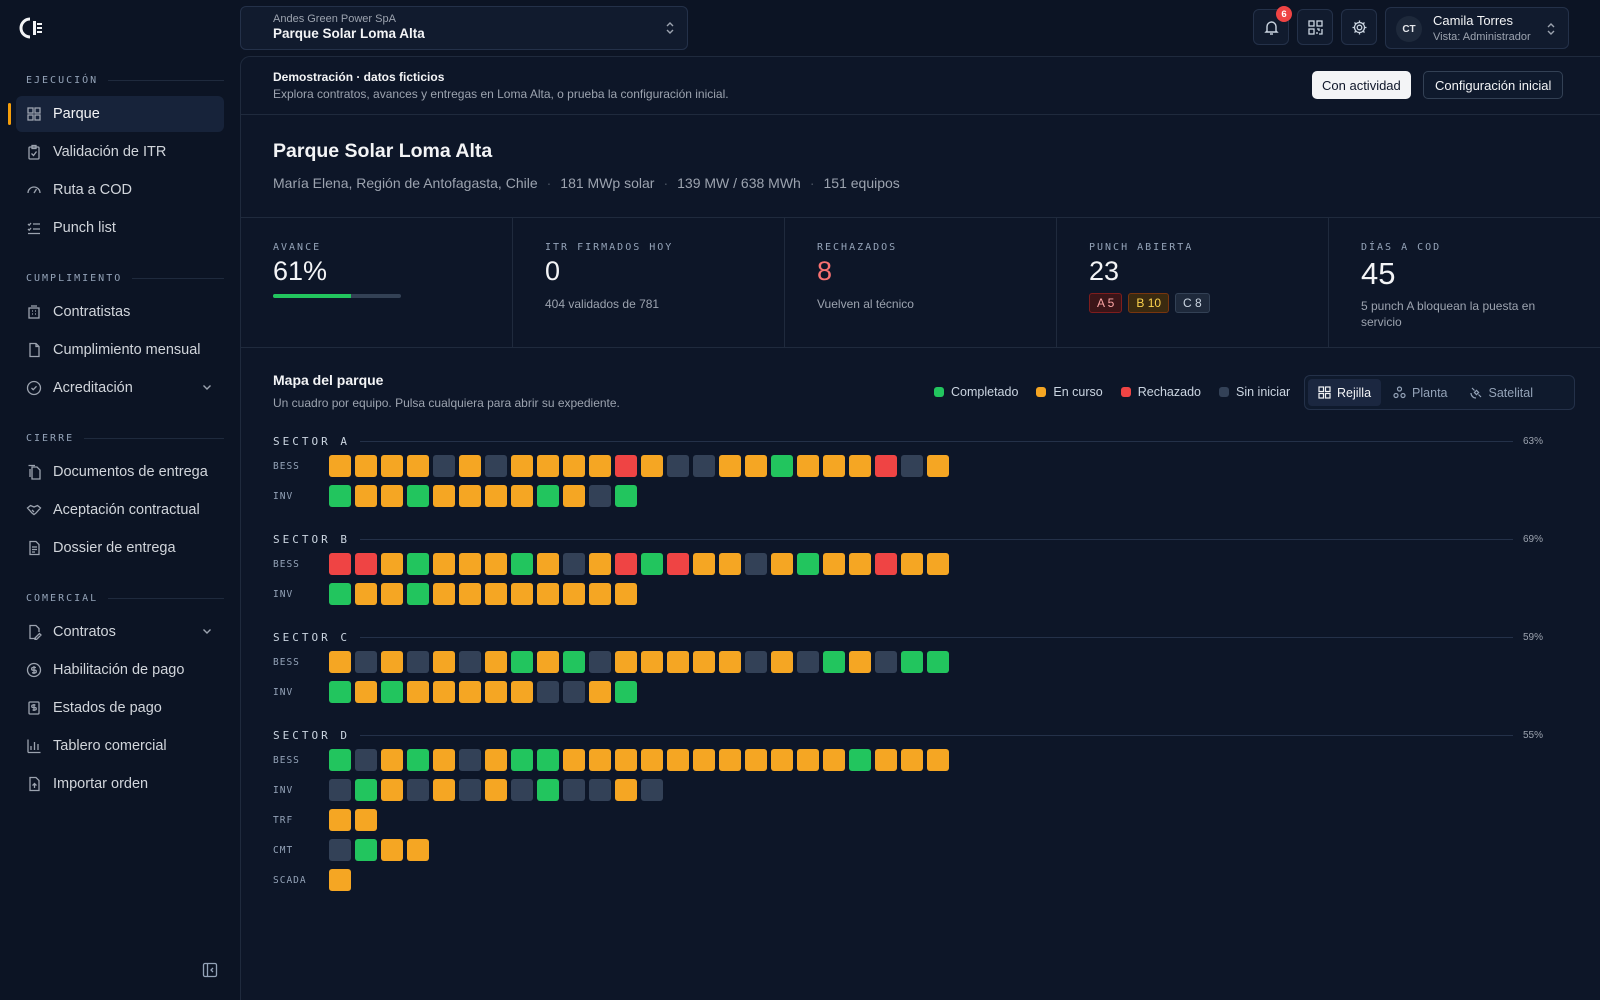 The height and width of the screenshot is (1000, 1600). What do you see at coordinates (120, 190) in the screenshot?
I see `sidebar-item-ruta-a-cod: Ruta a COD` at bounding box center [120, 190].